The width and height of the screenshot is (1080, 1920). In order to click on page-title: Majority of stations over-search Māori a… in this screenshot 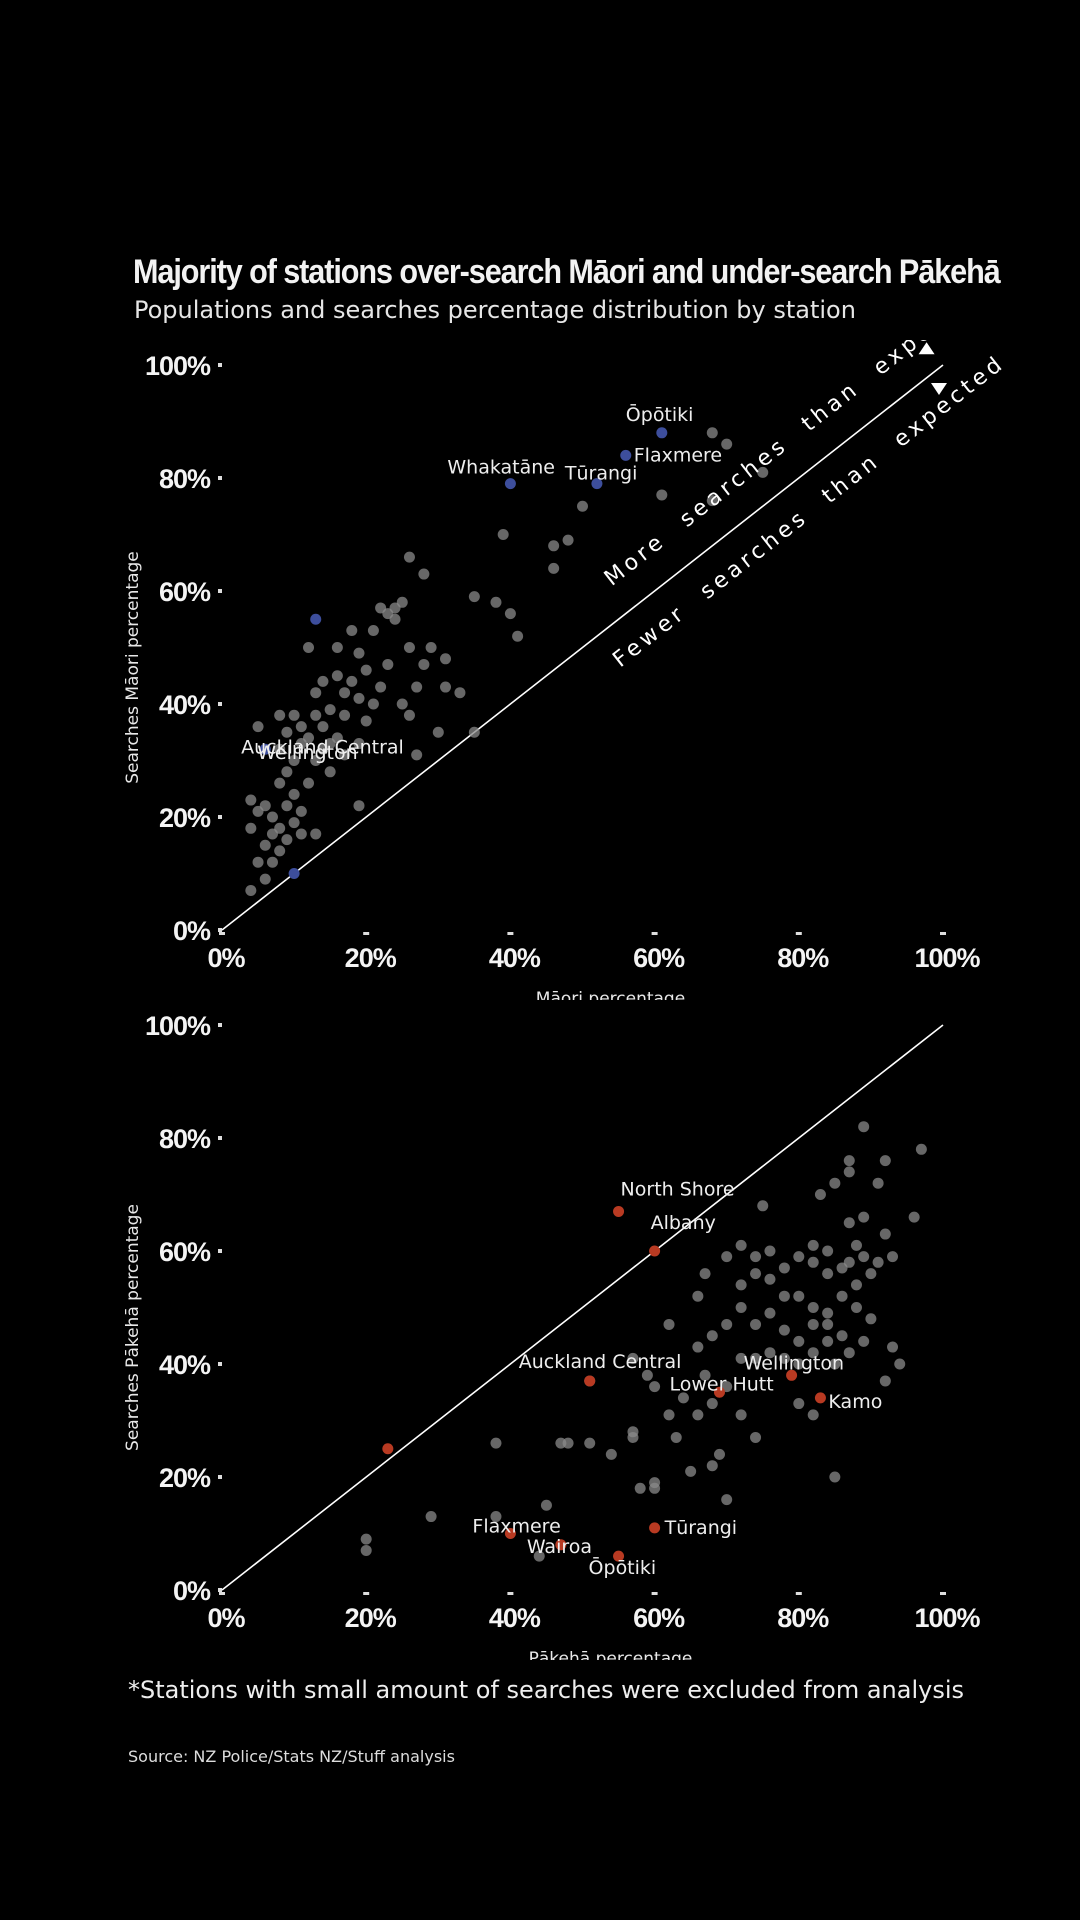, I will do `click(567, 272)`.